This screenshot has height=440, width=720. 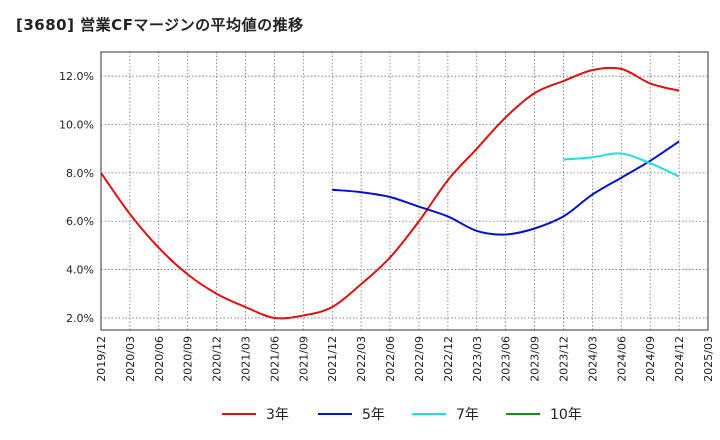 What do you see at coordinates (80, 270) in the screenshot?
I see `y-tick-label: 4.0%` at bounding box center [80, 270].